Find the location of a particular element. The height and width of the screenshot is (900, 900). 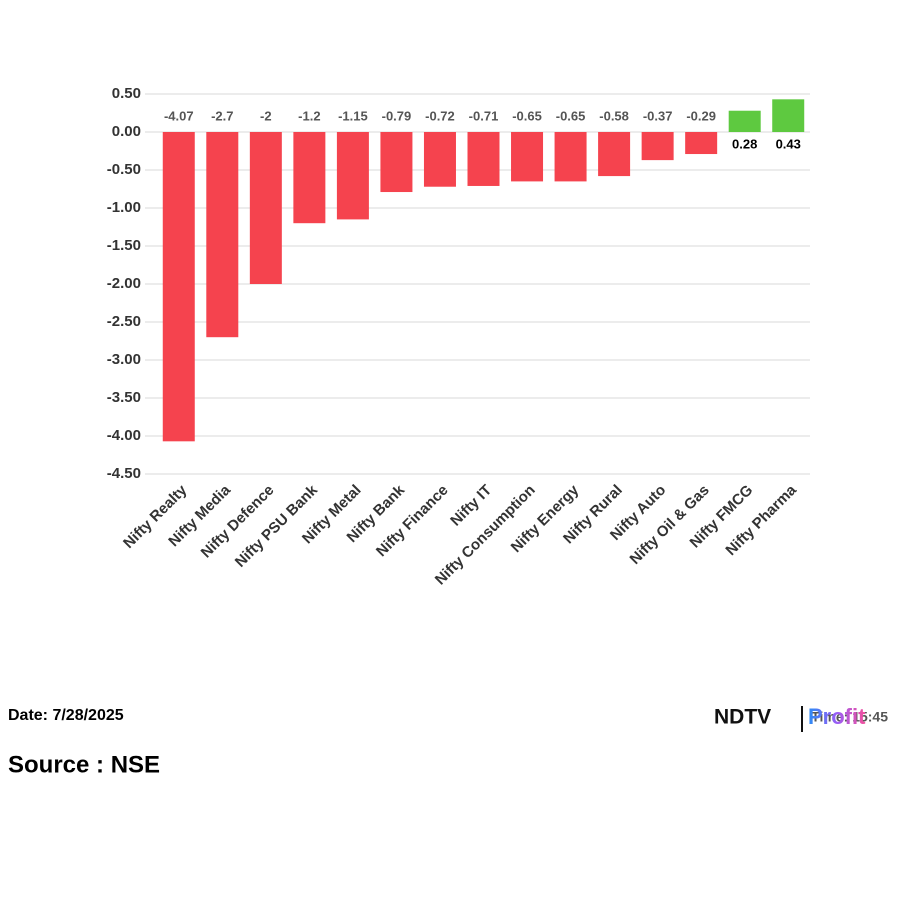

y-tick-label: -2.50 is located at coordinates (124, 321).